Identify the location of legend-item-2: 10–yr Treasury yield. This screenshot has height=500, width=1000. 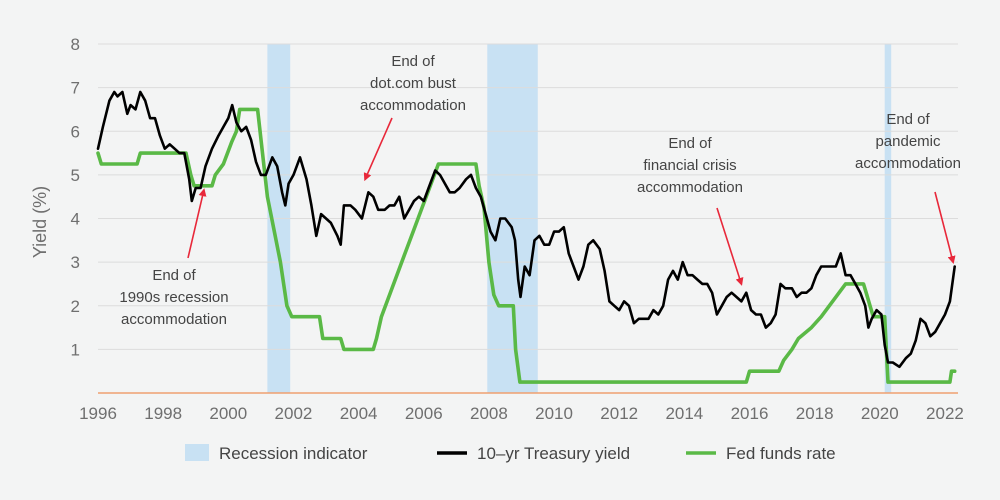
(533, 453).